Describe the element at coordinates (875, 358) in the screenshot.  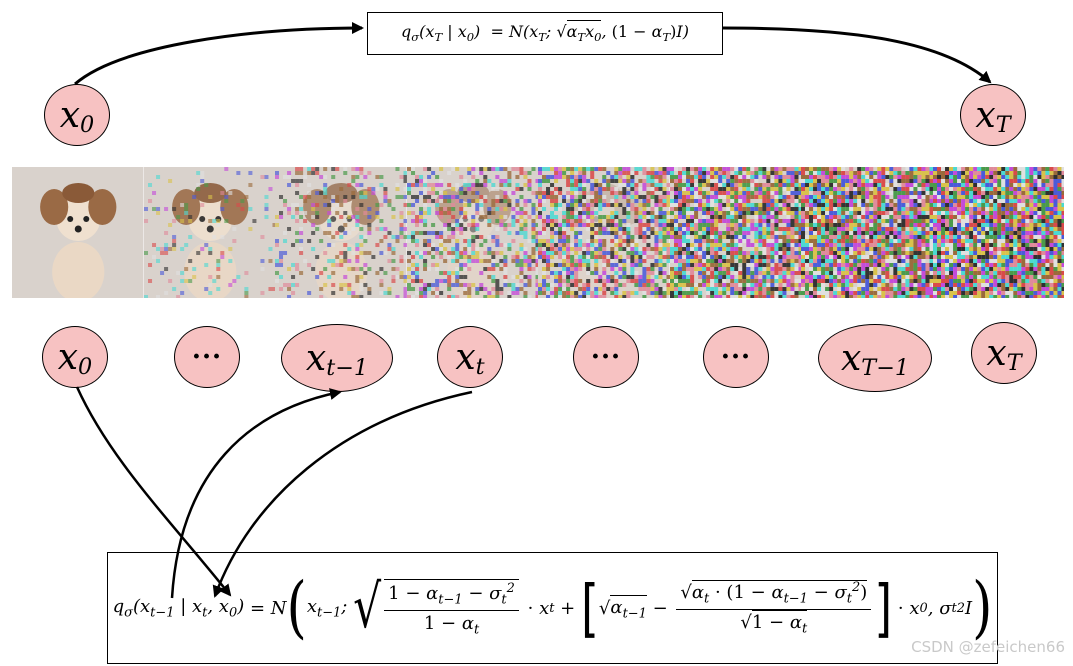
I see `node-x-T-minus-1: x T−1` at that location.